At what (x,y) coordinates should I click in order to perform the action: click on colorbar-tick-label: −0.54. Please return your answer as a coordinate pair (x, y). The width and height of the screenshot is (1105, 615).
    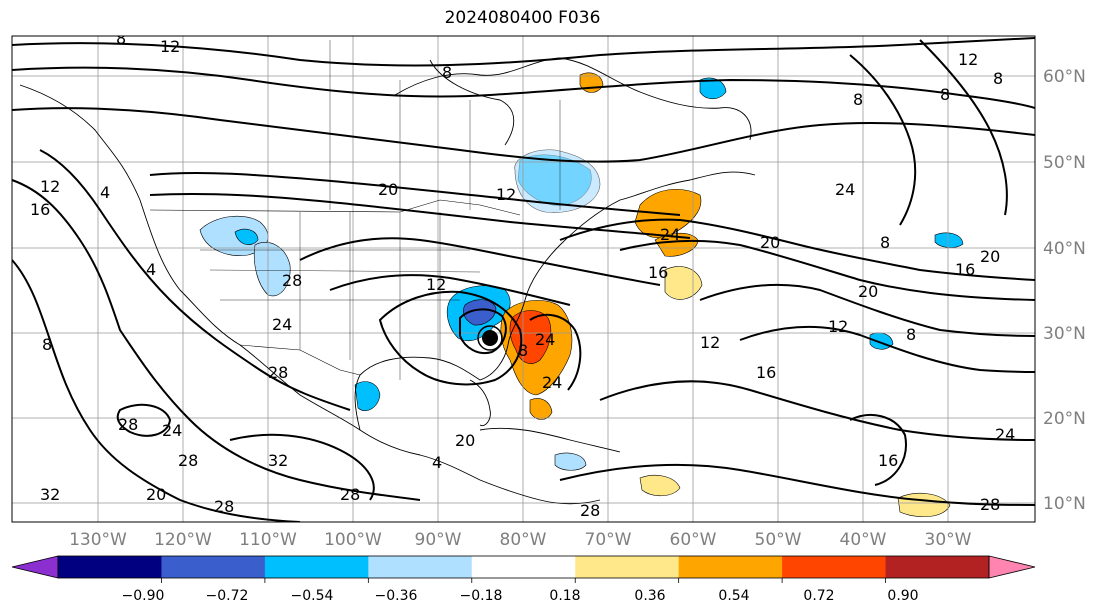
    Looking at the image, I should click on (312, 596).